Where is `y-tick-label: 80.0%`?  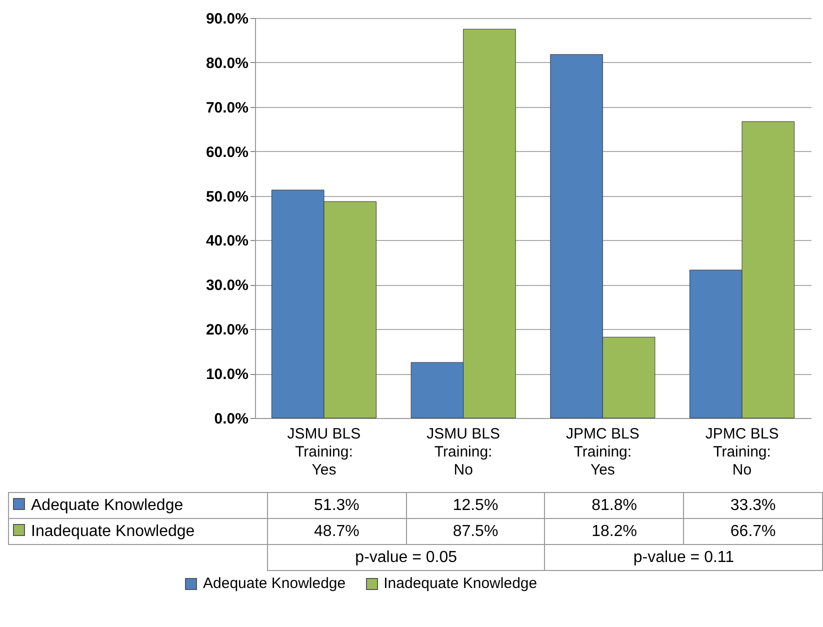
y-tick-label: 80.0% is located at coordinates (227, 63).